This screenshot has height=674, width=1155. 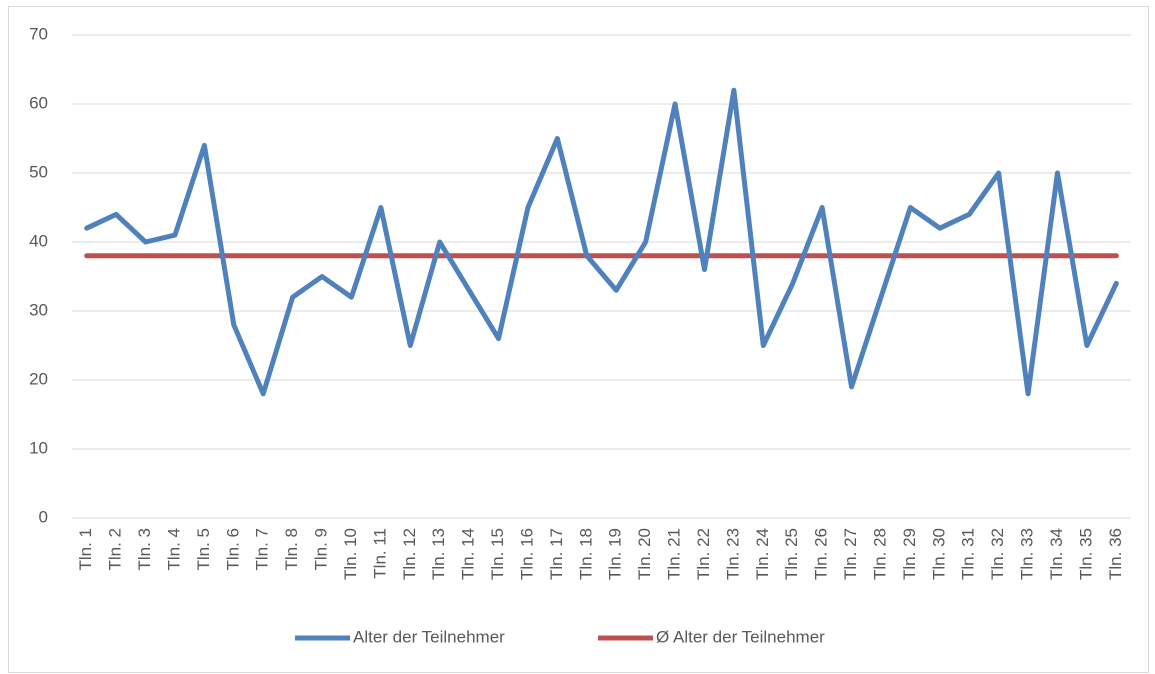 What do you see at coordinates (409, 554) in the screenshot?
I see `x-tick-label: Tln. 12` at bounding box center [409, 554].